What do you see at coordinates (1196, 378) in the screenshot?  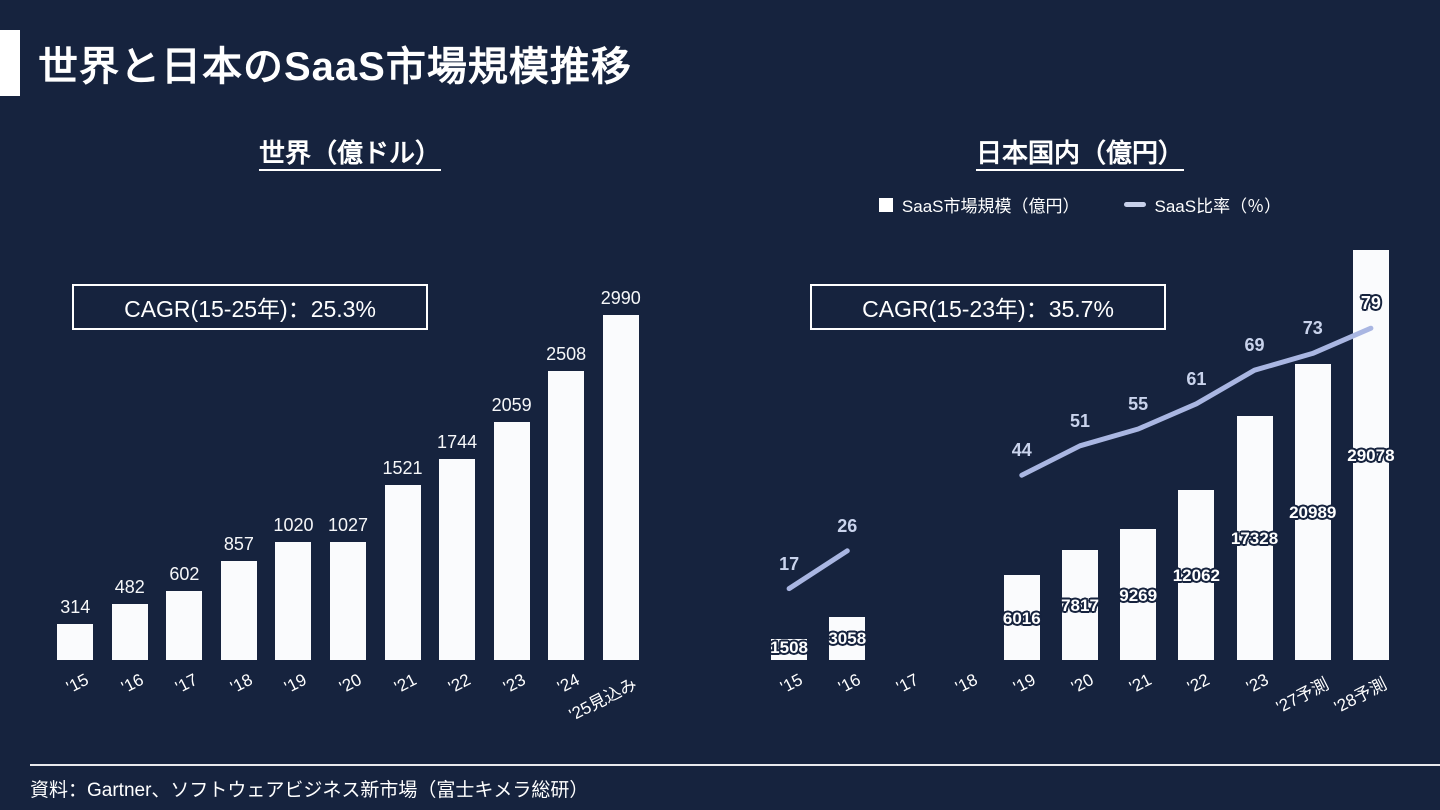 I see `line-value-label: 61` at bounding box center [1196, 378].